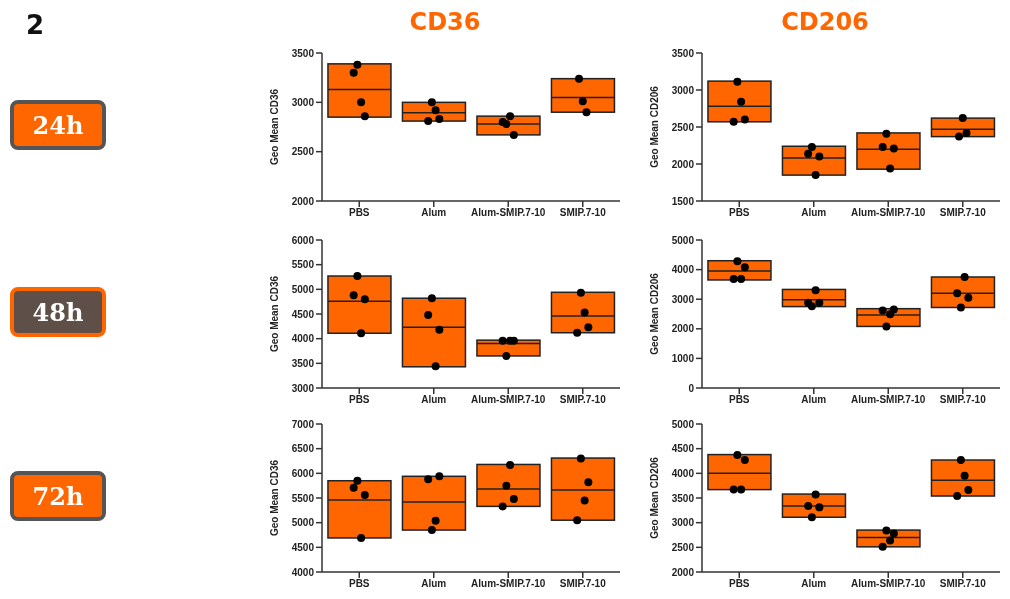 The height and width of the screenshot is (599, 1010). Describe the element at coordinates (825, 22) in the screenshot. I see `chart-title: CD206` at that location.